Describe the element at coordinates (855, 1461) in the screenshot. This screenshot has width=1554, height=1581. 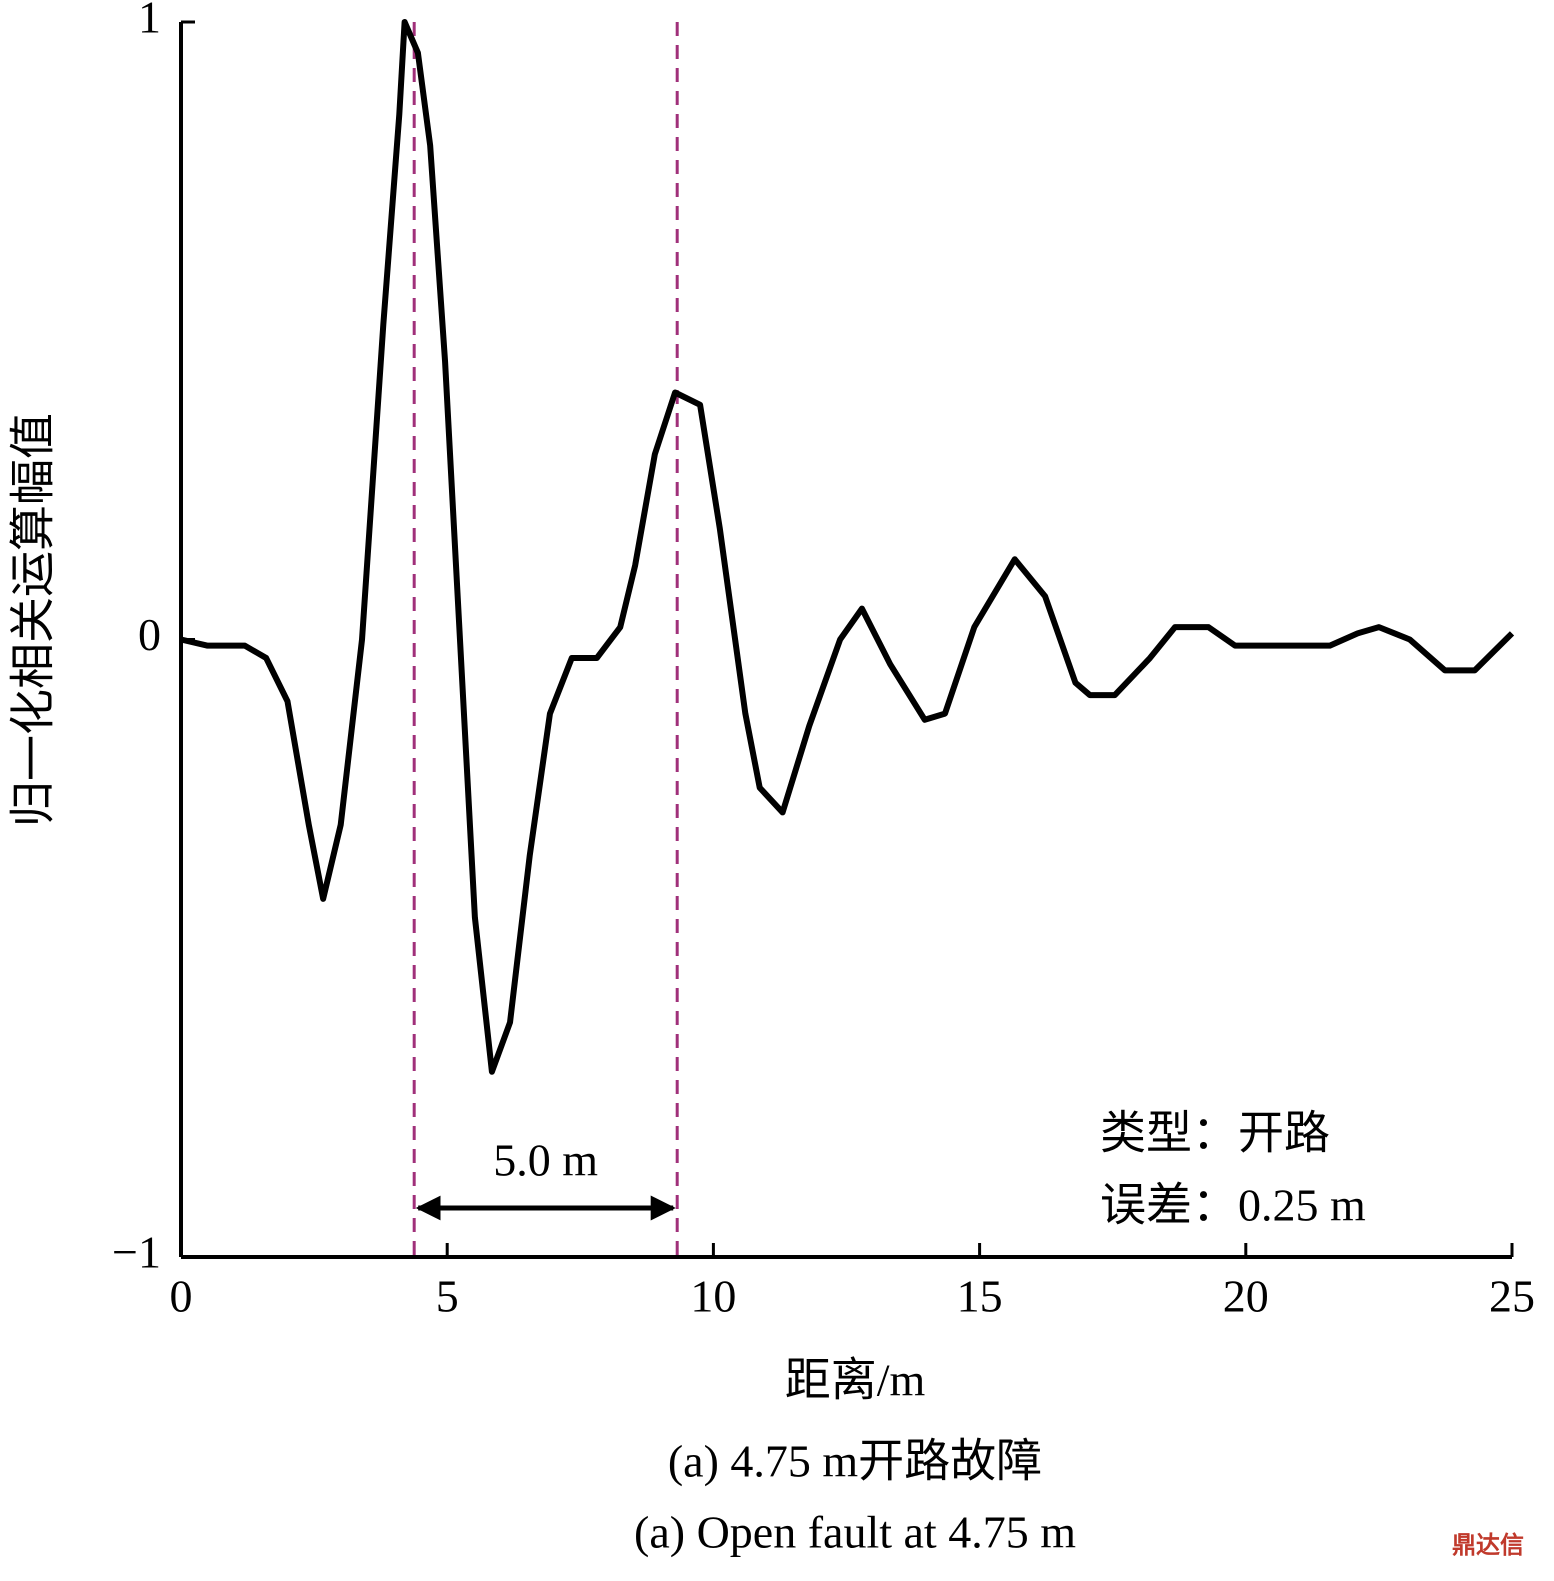
I see `caption: (a) 4.75 m开路故障` at that location.